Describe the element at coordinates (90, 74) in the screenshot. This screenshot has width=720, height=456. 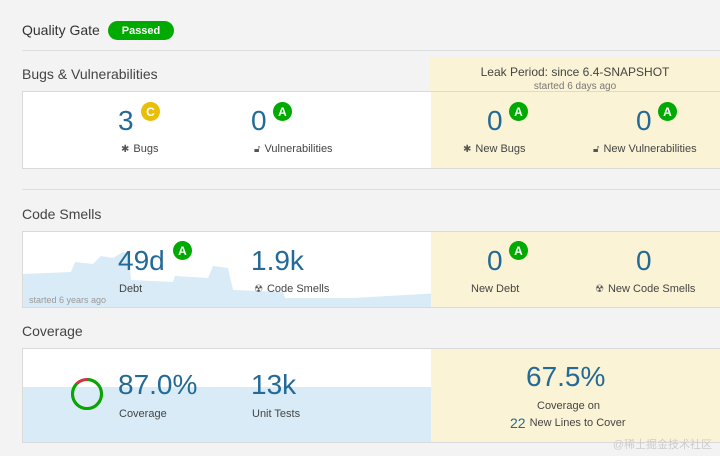
I see `bugs-vulnerabilities-title: Bugs & Vulnerabilities` at that location.